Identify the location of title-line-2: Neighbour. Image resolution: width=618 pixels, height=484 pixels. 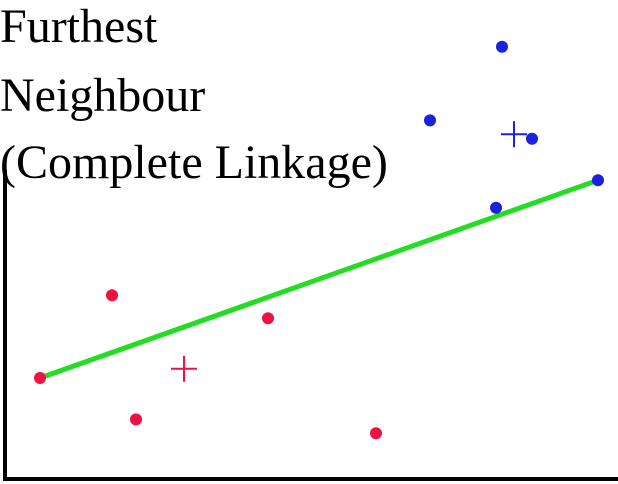
(102, 95).